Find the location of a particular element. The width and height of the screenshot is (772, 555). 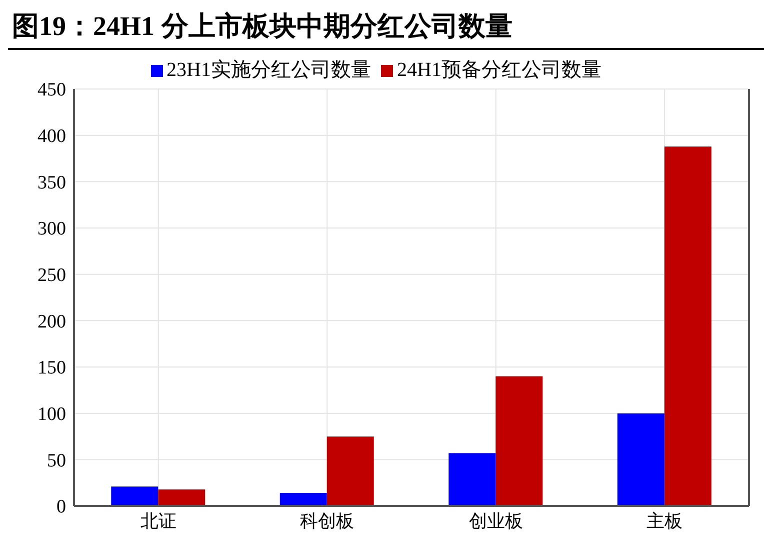

y-tick-label: 50 is located at coordinates (56, 461).